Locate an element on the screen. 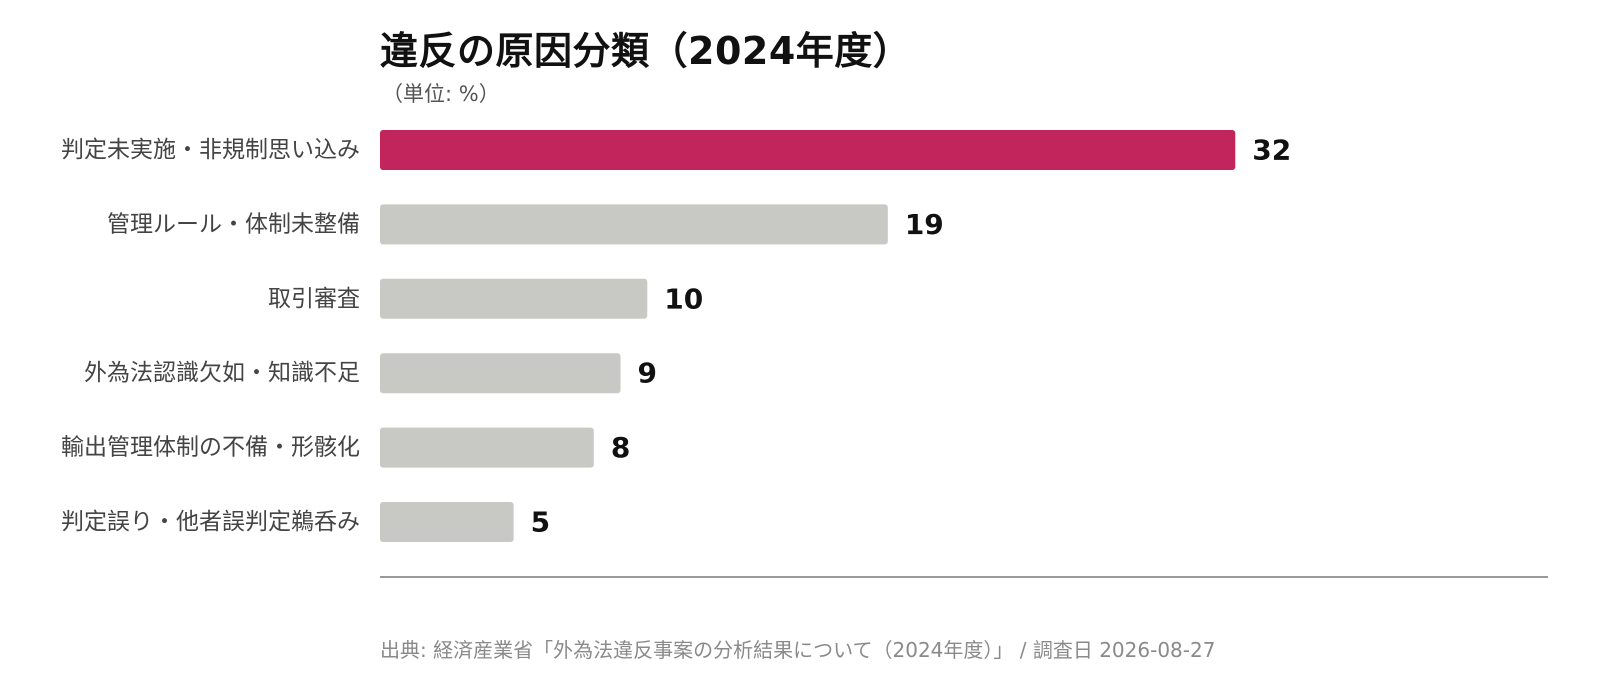 This screenshot has height=684, width=1600. category-label: 取引審査 is located at coordinates (314, 299).